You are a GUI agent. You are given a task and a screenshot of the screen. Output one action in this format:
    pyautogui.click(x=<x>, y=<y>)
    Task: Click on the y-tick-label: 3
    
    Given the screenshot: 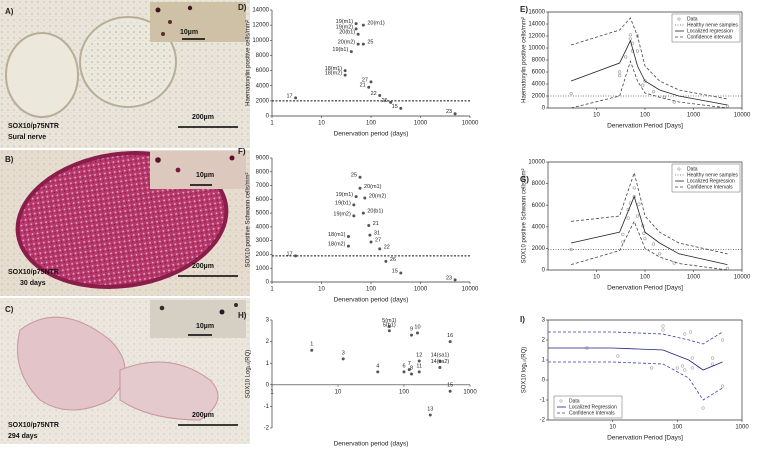 What is the action you would take?
    pyautogui.click(x=268, y=321)
    